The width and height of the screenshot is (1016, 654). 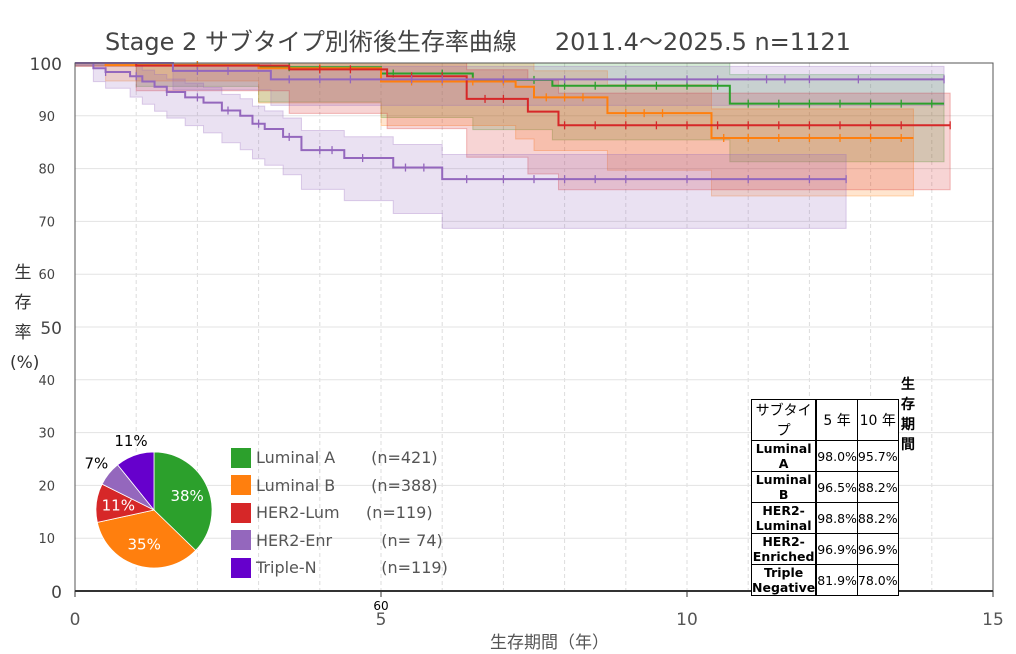 I want to click on y-tick-label: 80, so click(x=46, y=170).